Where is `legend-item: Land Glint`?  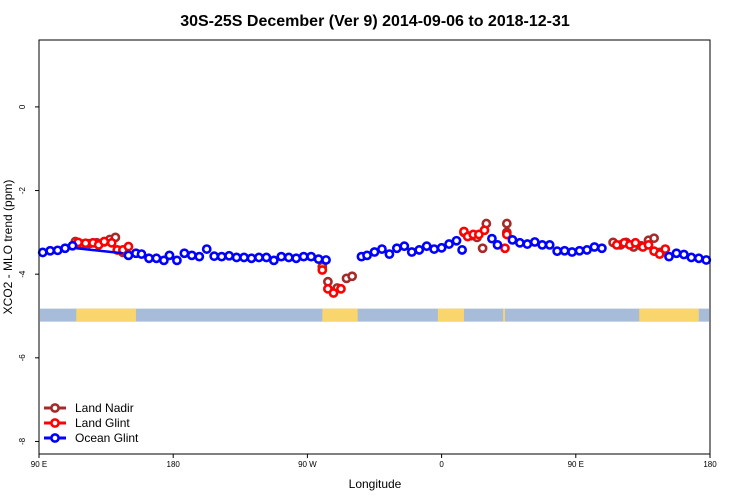 legend-item: Land Glint is located at coordinates (87, 423).